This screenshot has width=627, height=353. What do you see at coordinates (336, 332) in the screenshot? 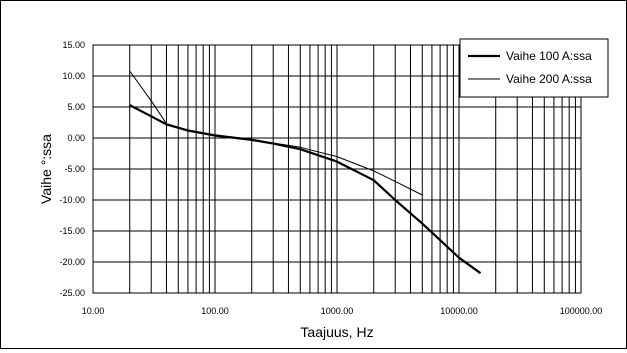
I see `x-axis-title: Taajuus, Hz` at bounding box center [336, 332].